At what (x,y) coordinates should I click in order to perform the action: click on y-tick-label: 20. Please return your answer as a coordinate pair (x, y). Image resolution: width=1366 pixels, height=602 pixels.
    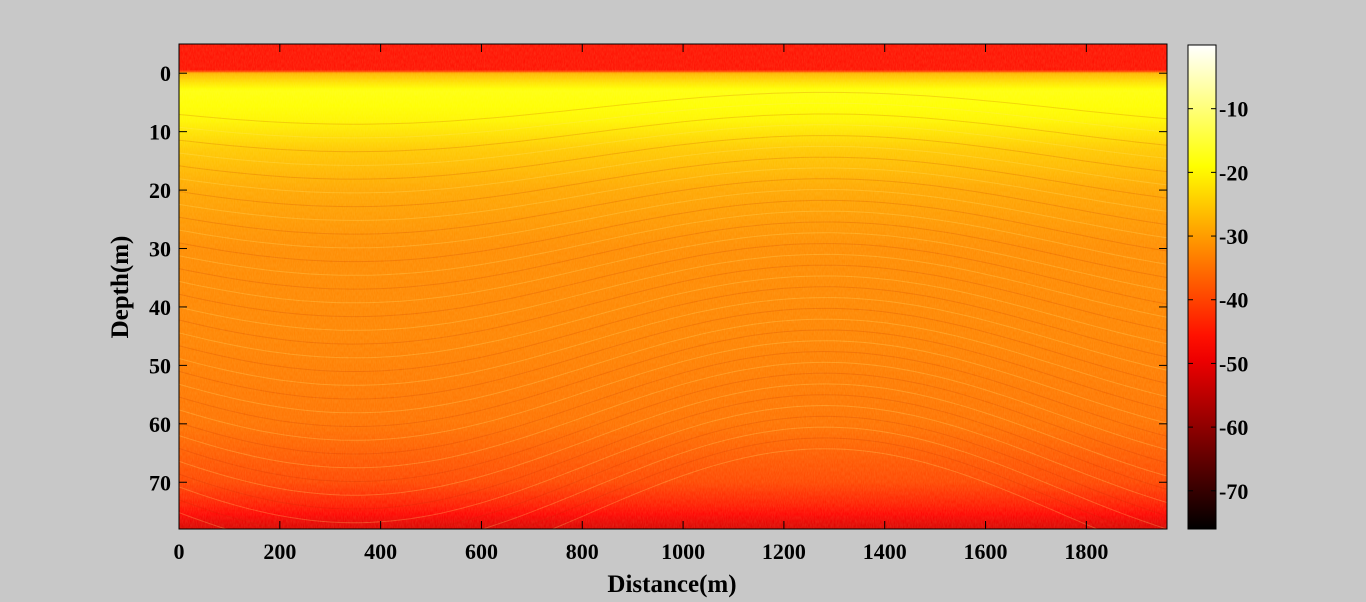
    Looking at the image, I should click on (160, 190).